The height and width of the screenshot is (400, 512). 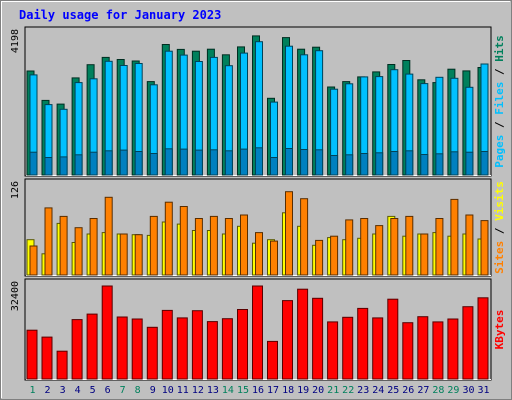 What do you see at coordinates (273, 390) in the screenshot?
I see `x-label-day-17: 17` at bounding box center [273, 390].